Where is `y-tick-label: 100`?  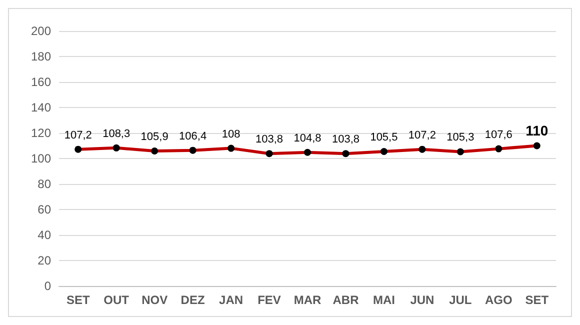
y-tick-label: 100 is located at coordinates (41, 159).